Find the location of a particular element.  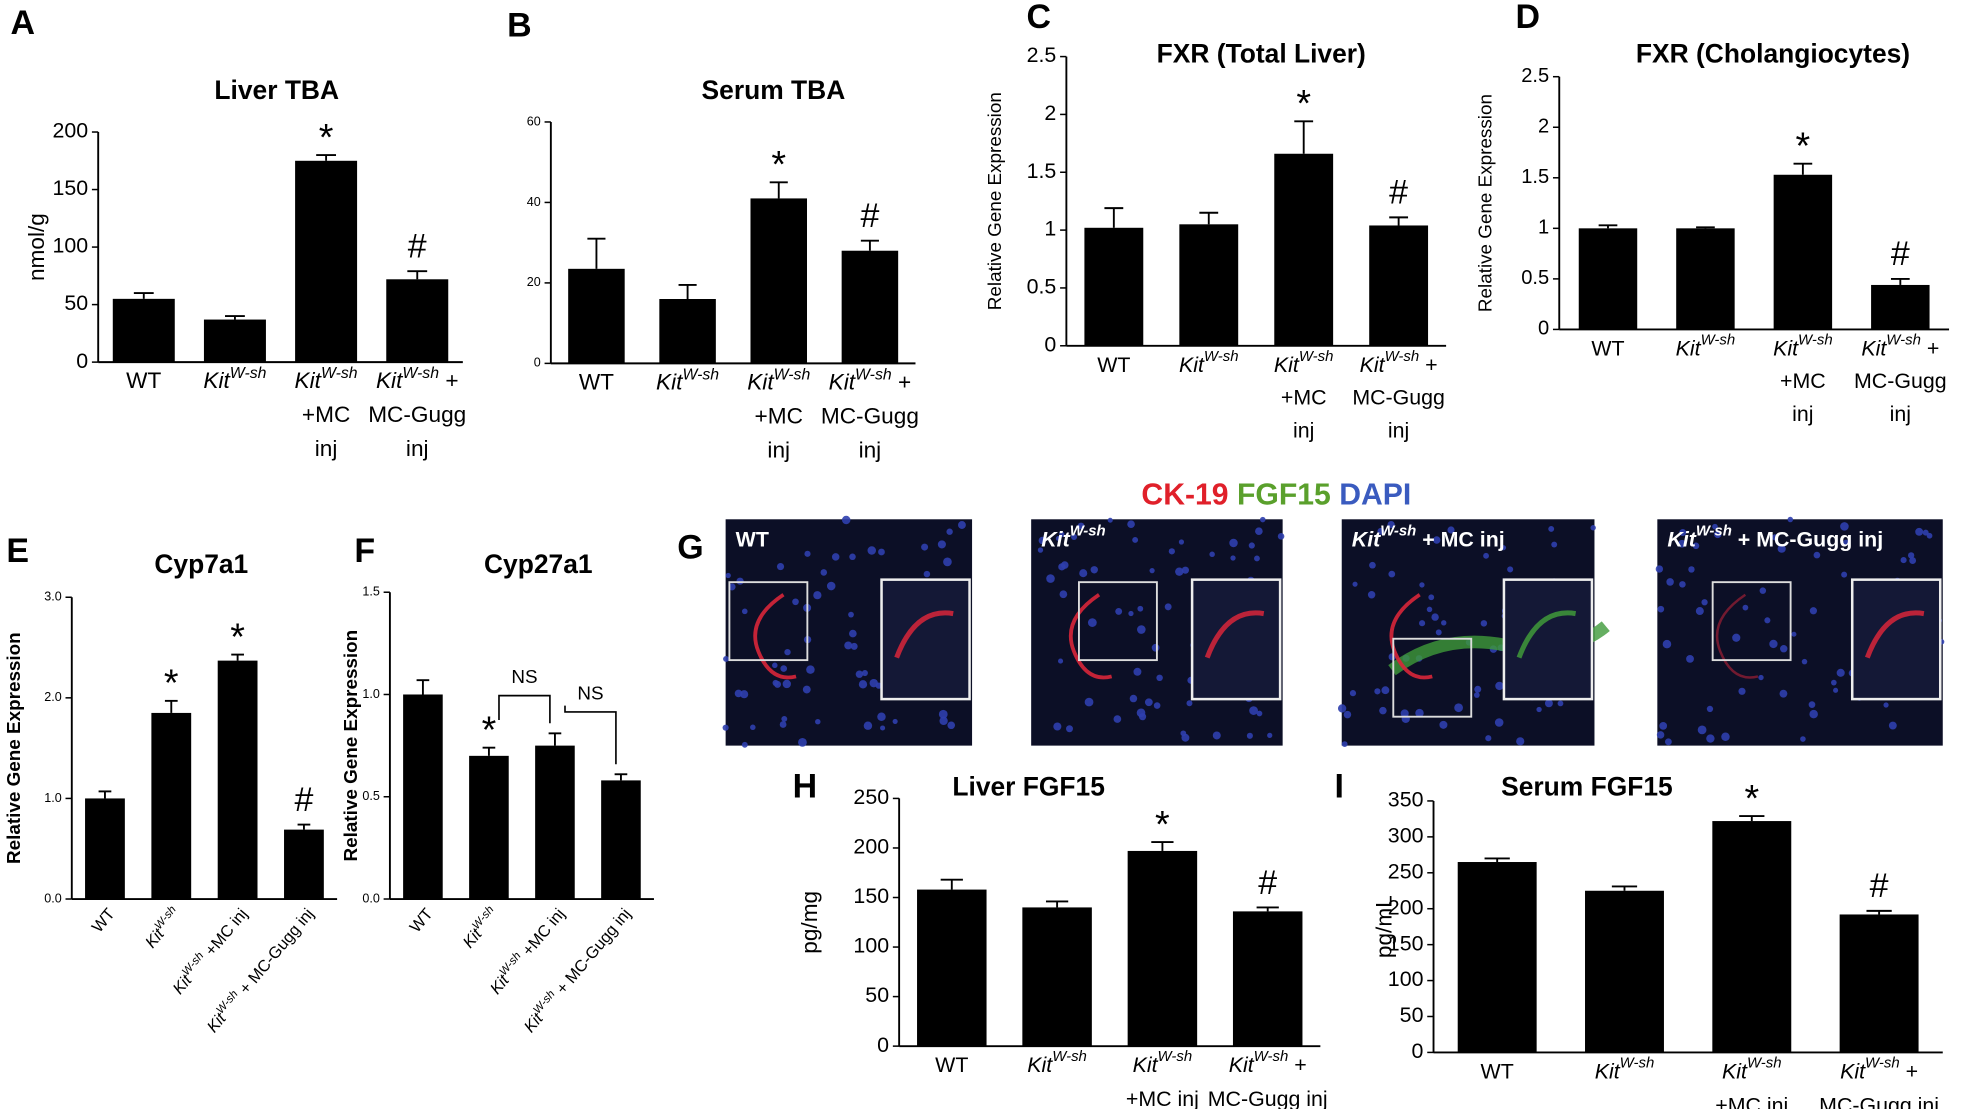

y-tick-label: 50 is located at coordinates (76, 303).